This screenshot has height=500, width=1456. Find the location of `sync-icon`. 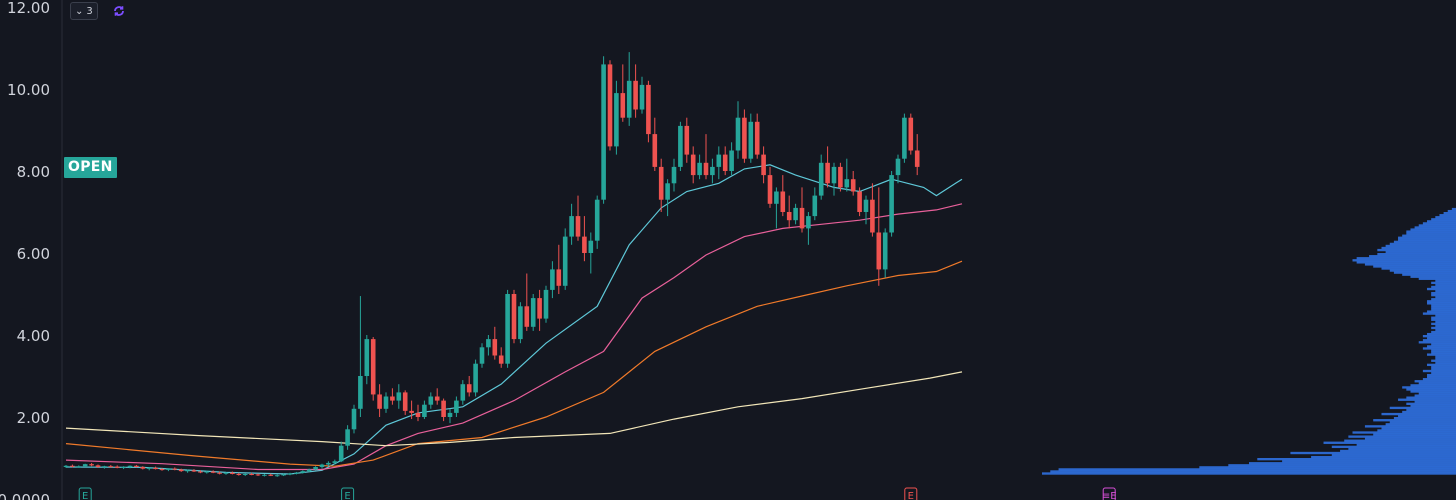

sync-icon is located at coordinates (119, 11).